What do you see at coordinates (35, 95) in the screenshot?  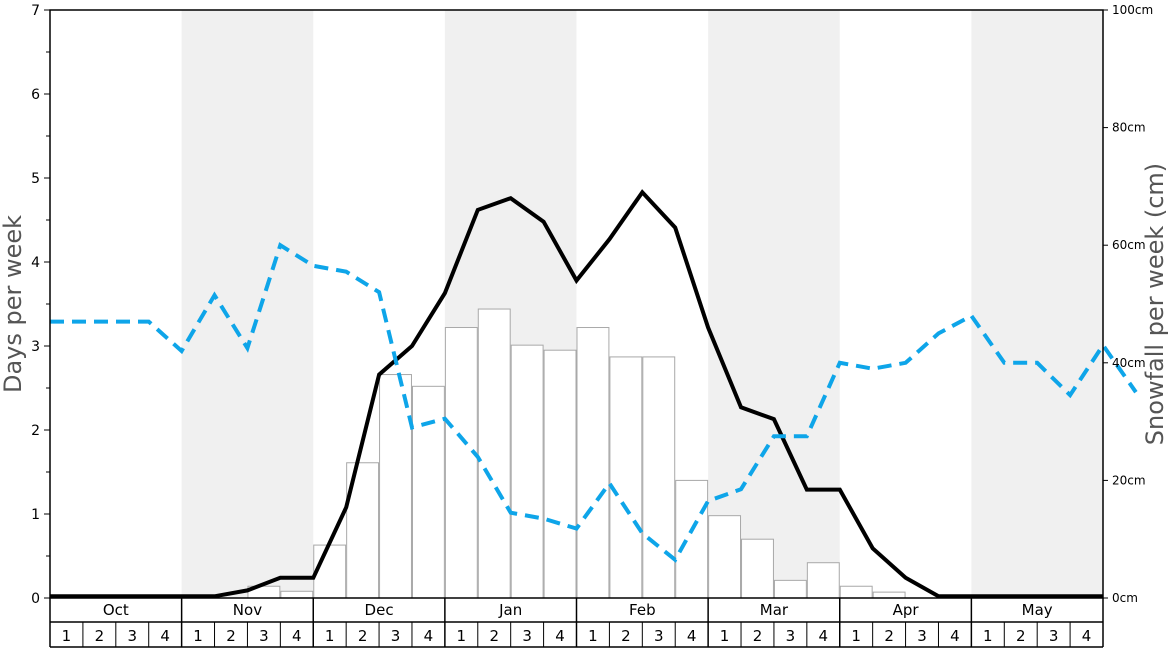 I see `y-tick-label: 6` at bounding box center [35, 95].